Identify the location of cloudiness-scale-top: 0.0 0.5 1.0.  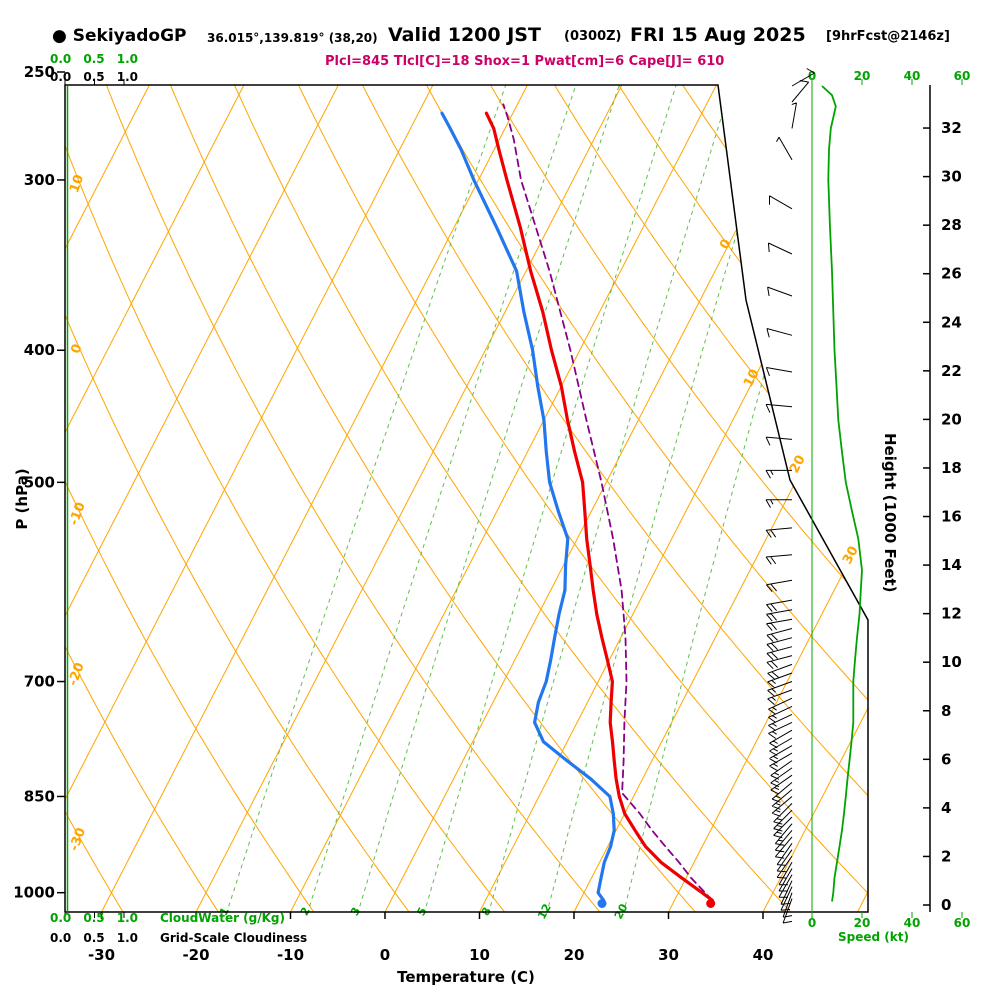
(94, 77).